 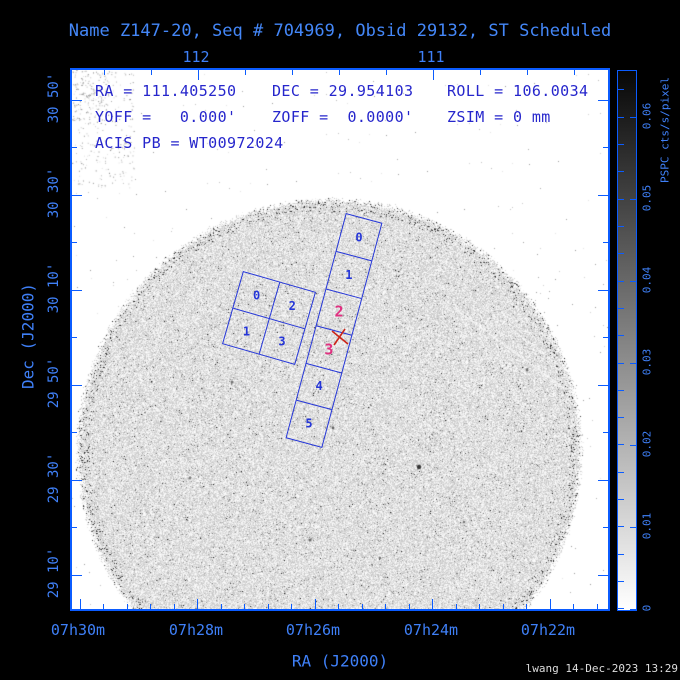 I want to click on colorbar-tick-label: 0.05, so click(x=647, y=198).